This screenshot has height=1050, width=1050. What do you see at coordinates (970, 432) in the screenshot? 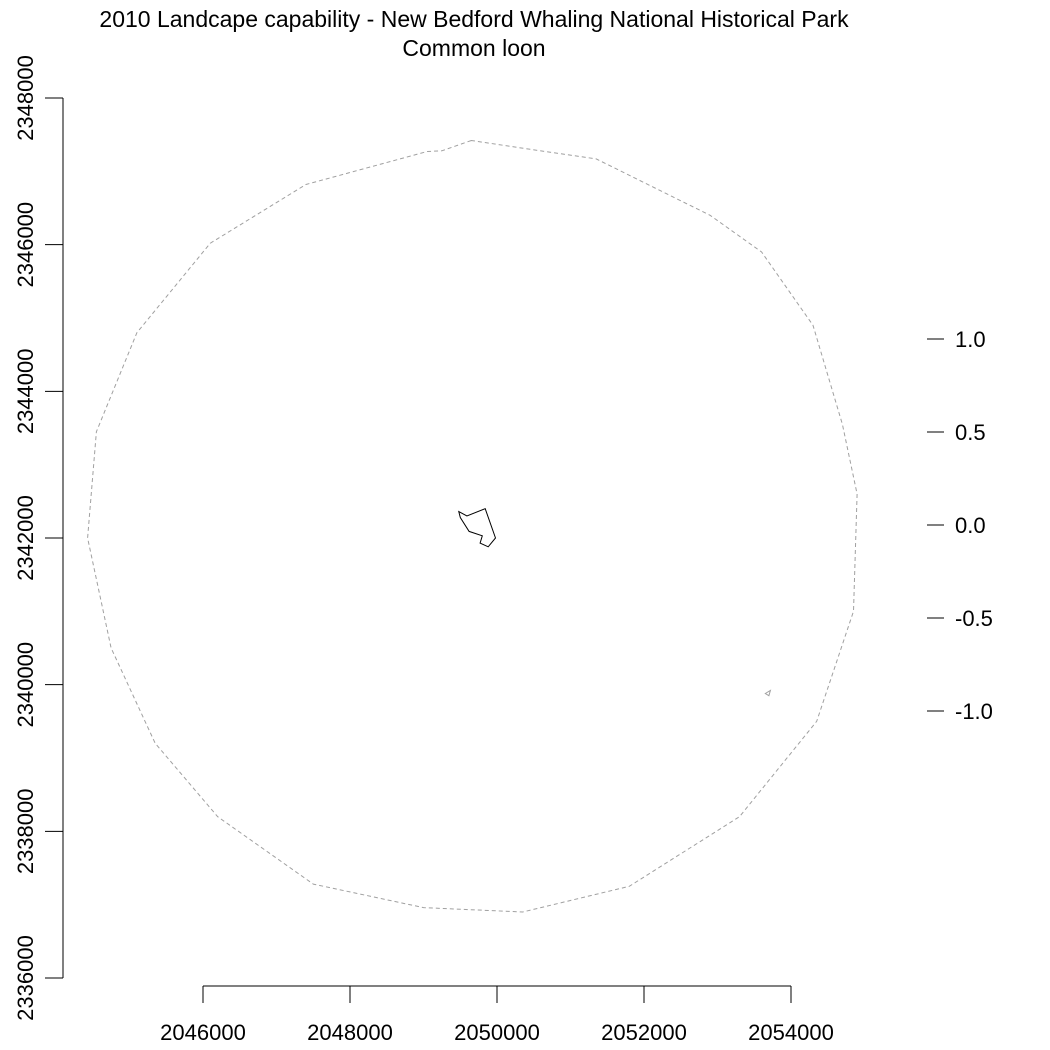
I see `legend-tick-label: 0.5` at bounding box center [970, 432].